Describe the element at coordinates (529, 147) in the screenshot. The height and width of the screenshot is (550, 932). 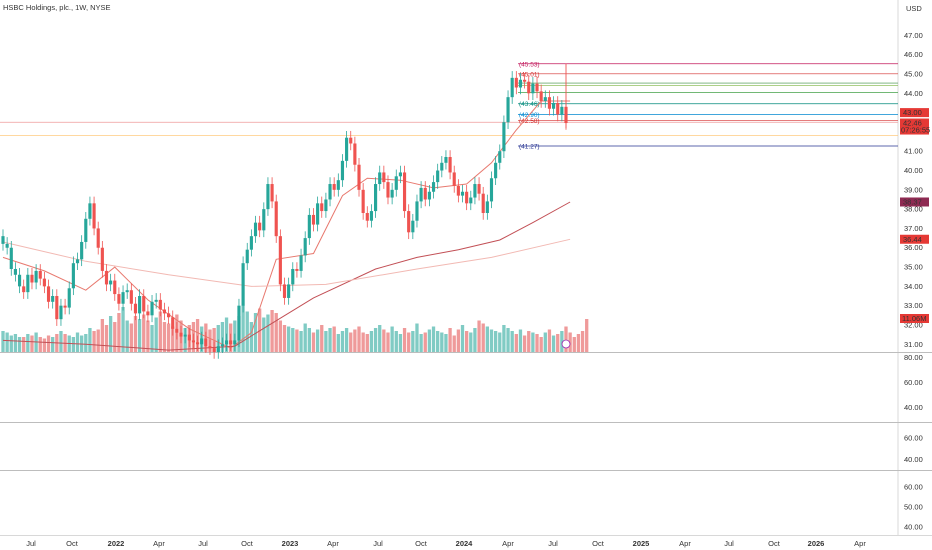
I see `fib-level-label: (41.27)` at that location.